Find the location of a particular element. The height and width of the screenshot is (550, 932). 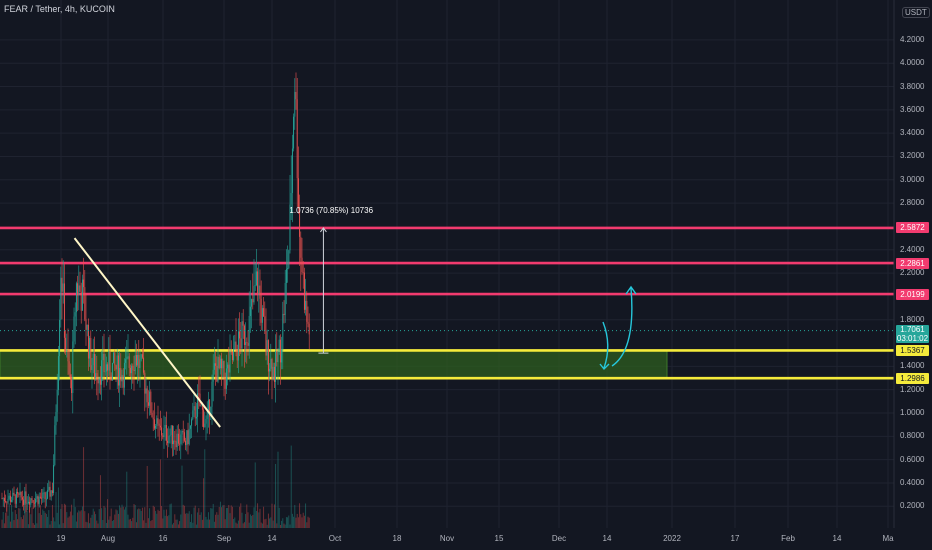

projection-arrows is located at coordinates (618, 328).